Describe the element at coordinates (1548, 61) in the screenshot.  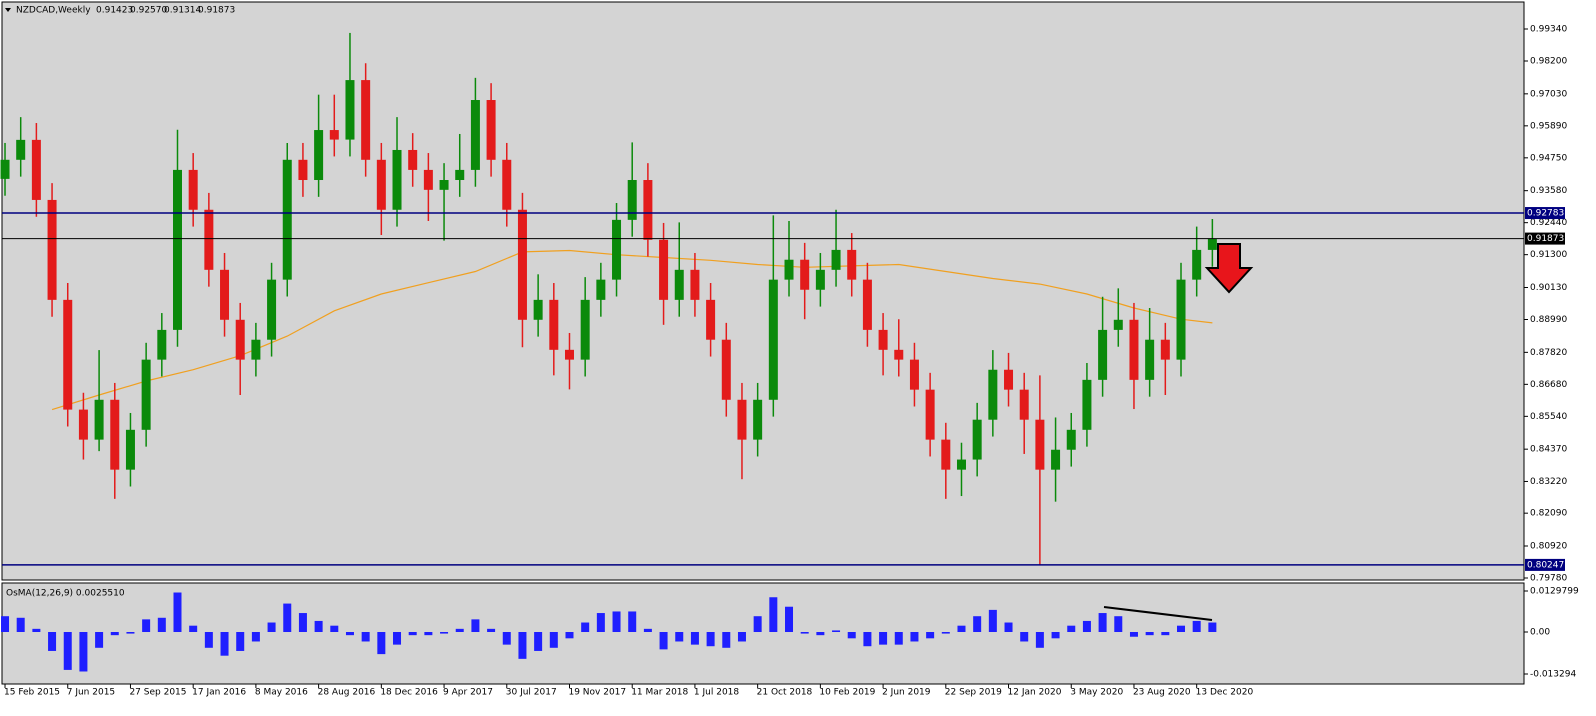
I see `y-tick-label: 0.98200` at that location.